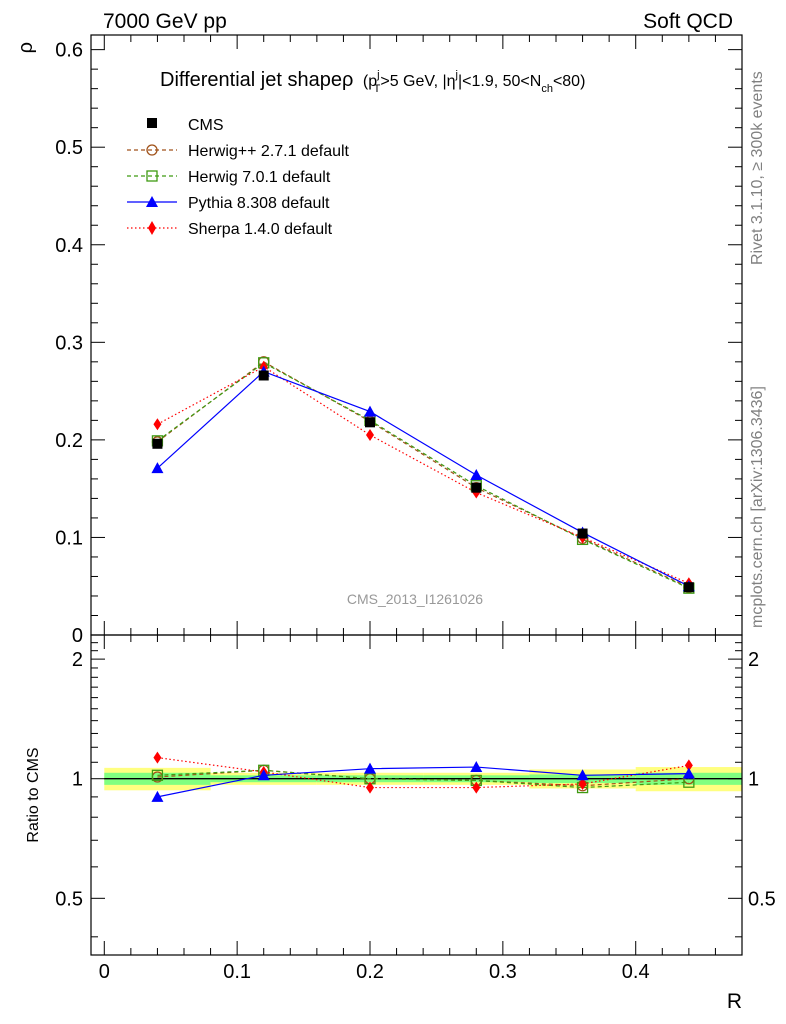  Describe the element at coordinates (370, 972) in the screenshot. I see `ratio-xtick-label: 0.2` at that location.